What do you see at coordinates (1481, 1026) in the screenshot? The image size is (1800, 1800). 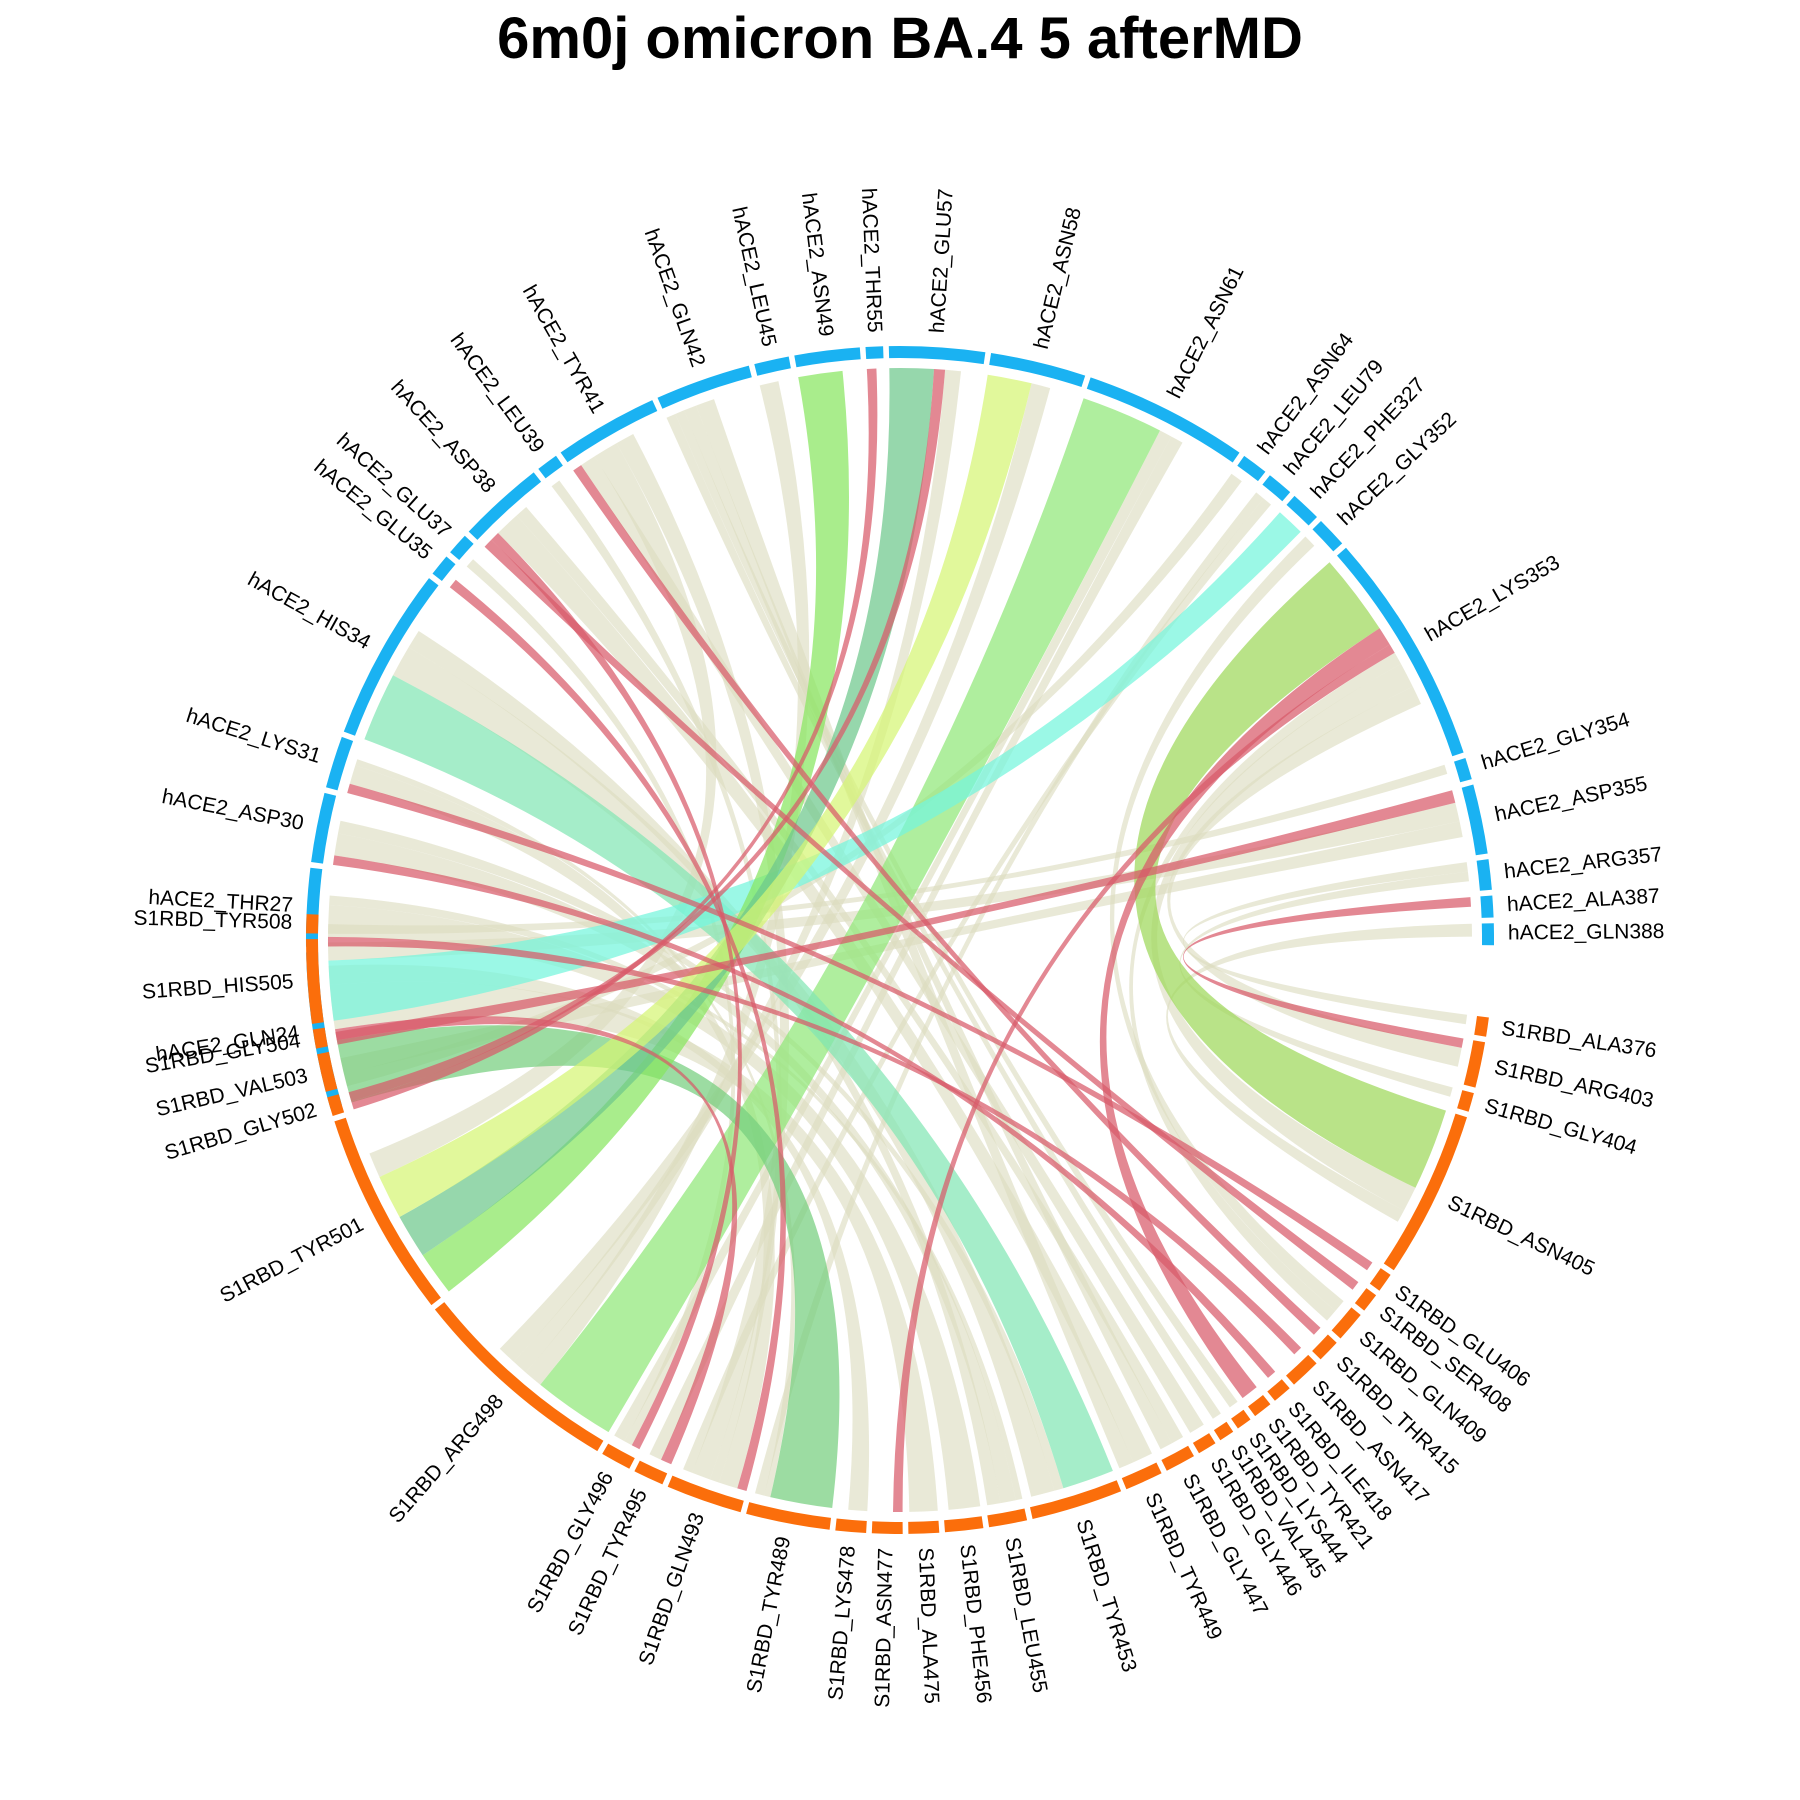 I see `track-s1rbd-ala376` at bounding box center [1481, 1026].